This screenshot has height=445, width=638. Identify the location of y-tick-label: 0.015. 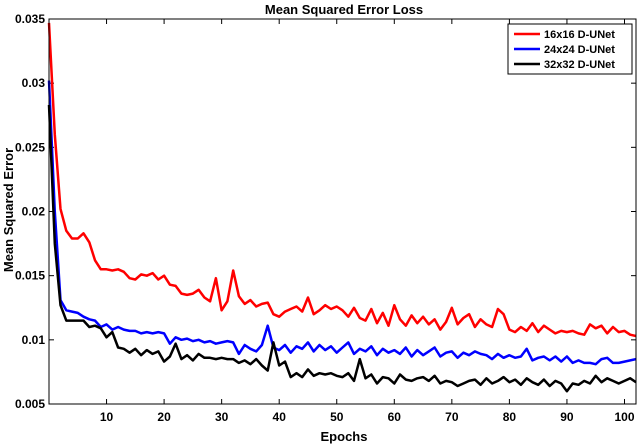
(30, 276).